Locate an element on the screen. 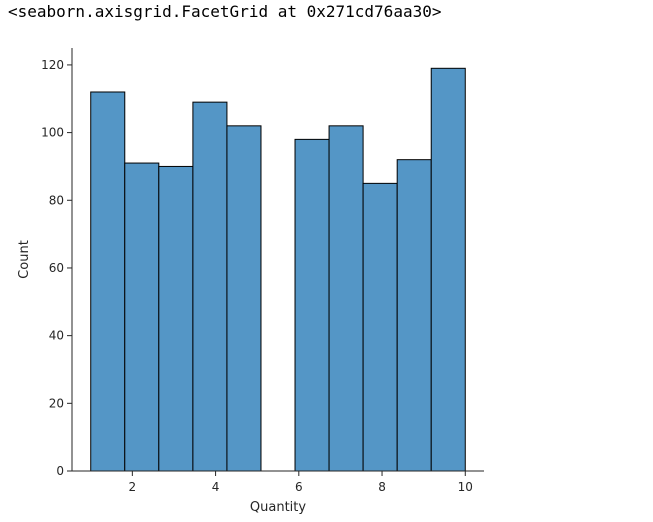  x-ticks-group: 2 4 6 8 10 is located at coordinates (301, 482).